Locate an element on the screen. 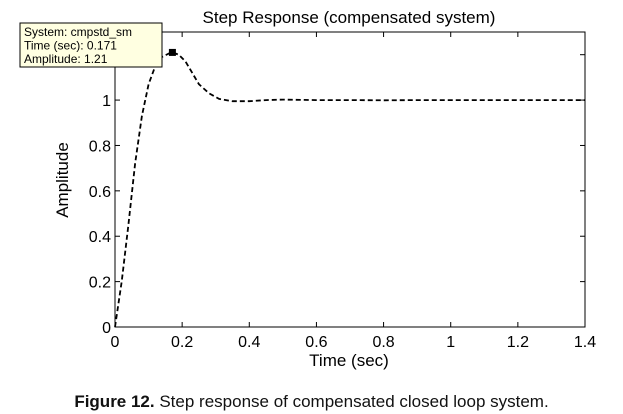  x-tick-label: 1 is located at coordinates (450, 342).